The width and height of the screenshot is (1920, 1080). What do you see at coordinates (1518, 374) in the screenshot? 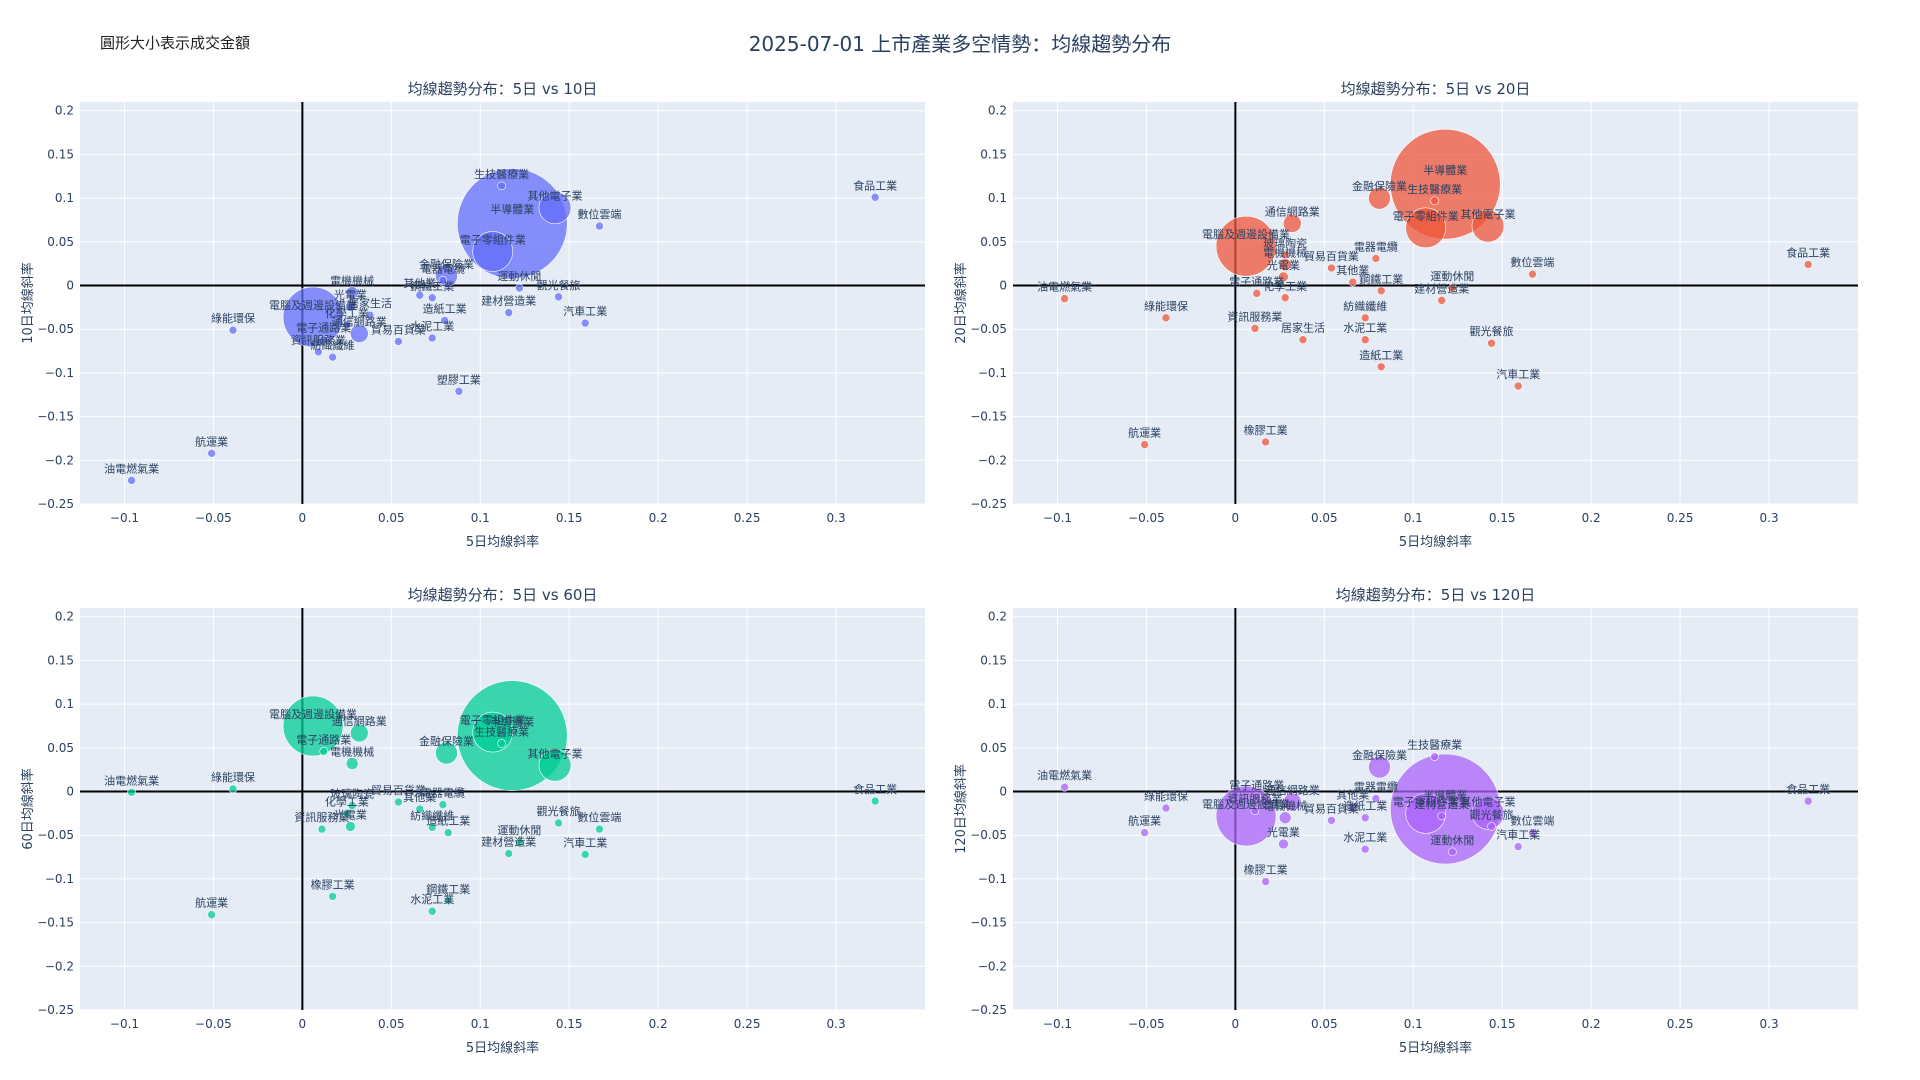
I see `point-label: 汽車工業` at bounding box center [1518, 374].